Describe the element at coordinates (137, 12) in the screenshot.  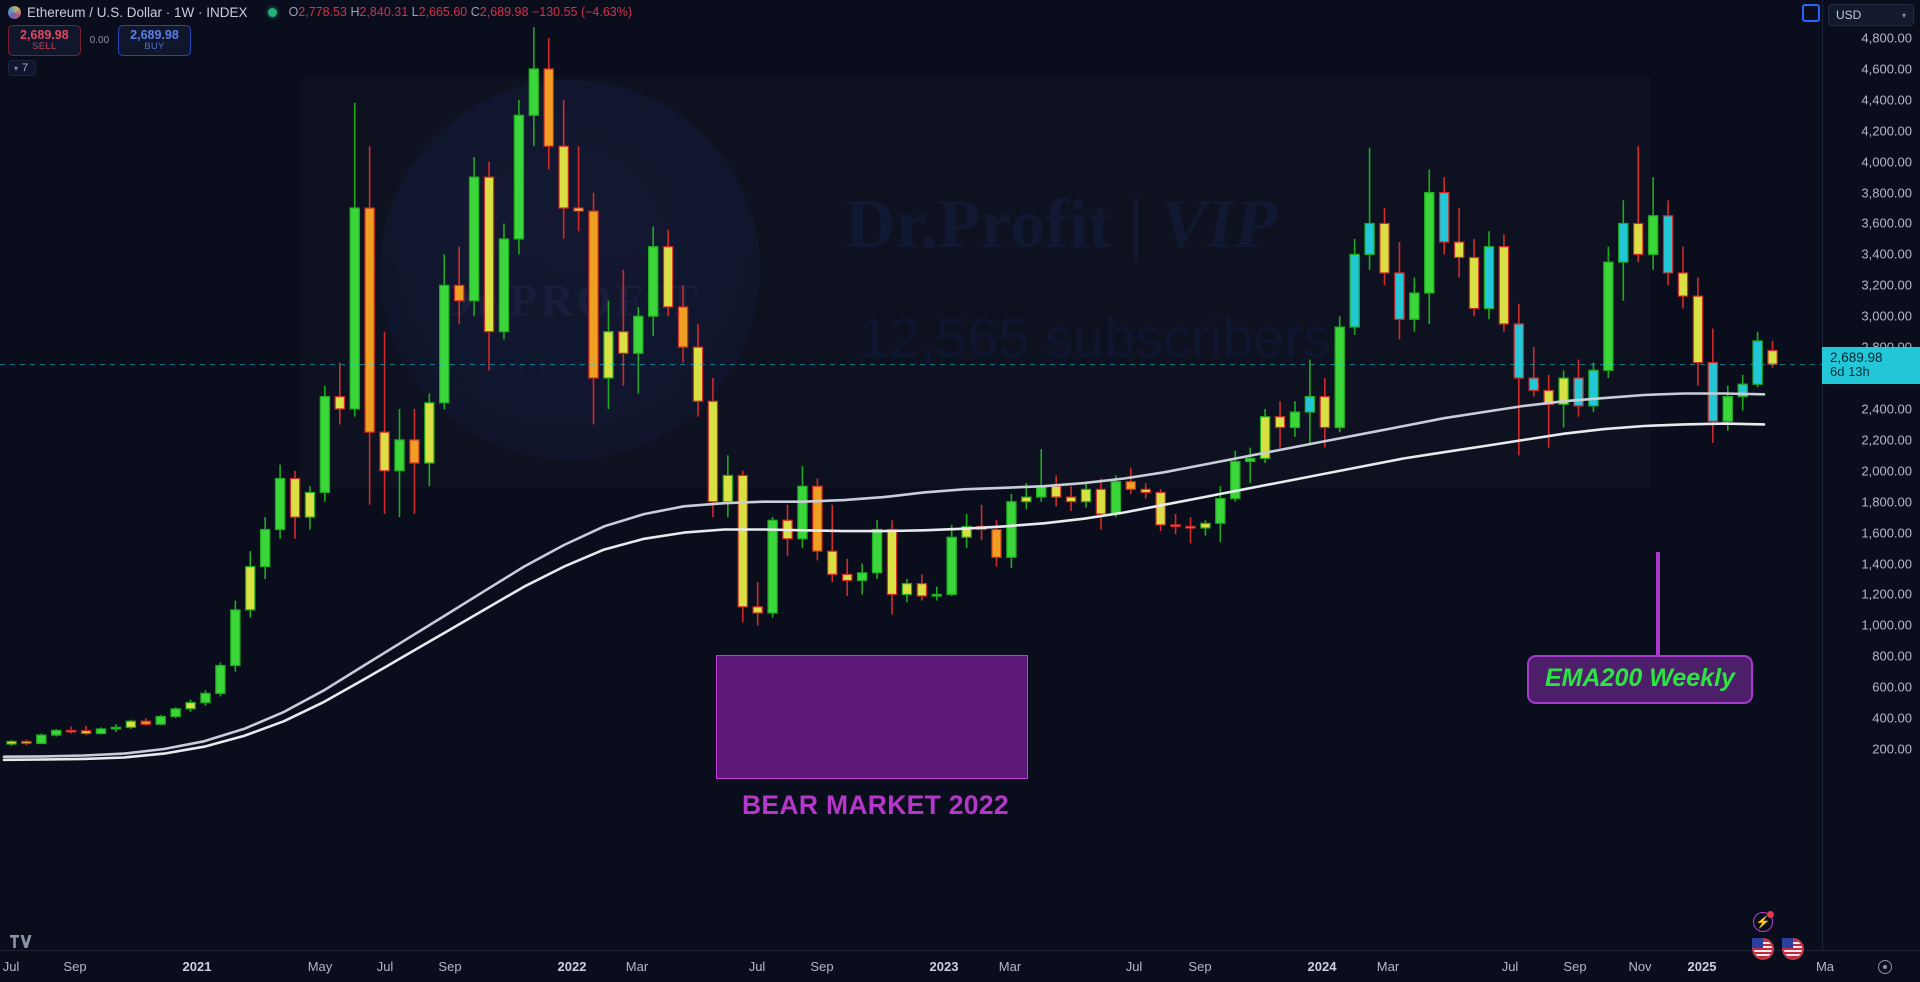
I see `symbol-title: Ethereum / U.S. Dollar · 1W · INDEX` at that location.